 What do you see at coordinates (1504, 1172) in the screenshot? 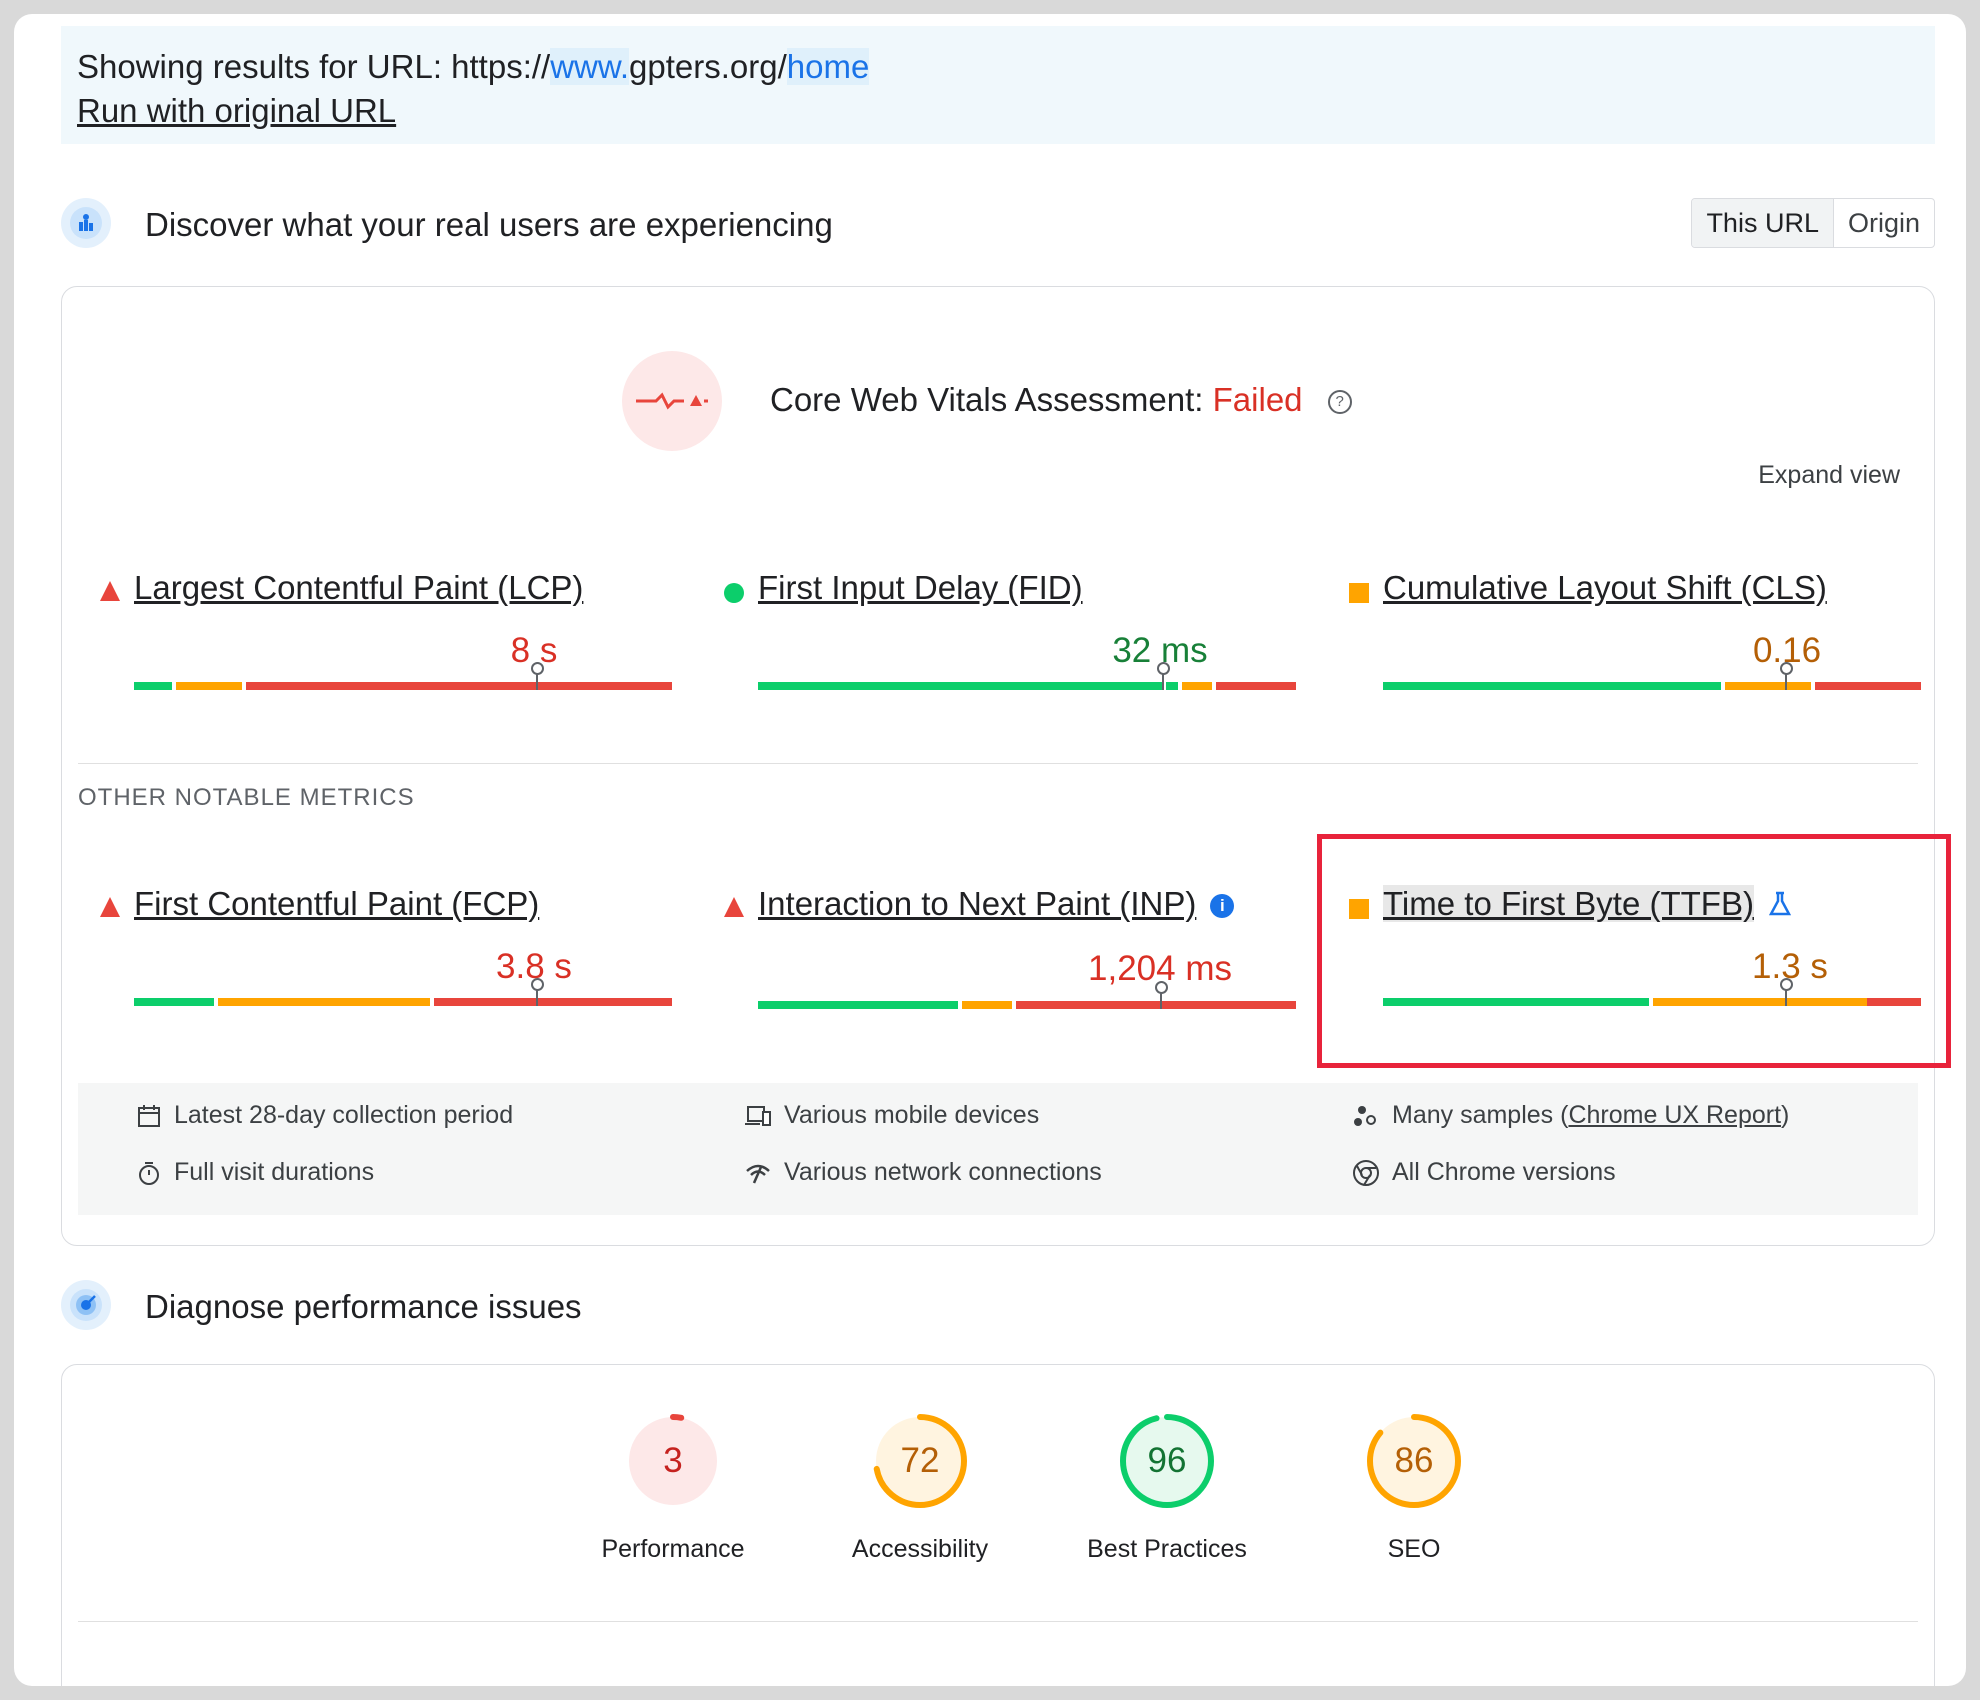
I see `detail-chrome-text: All Chrome versions` at bounding box center [1504, 1172].